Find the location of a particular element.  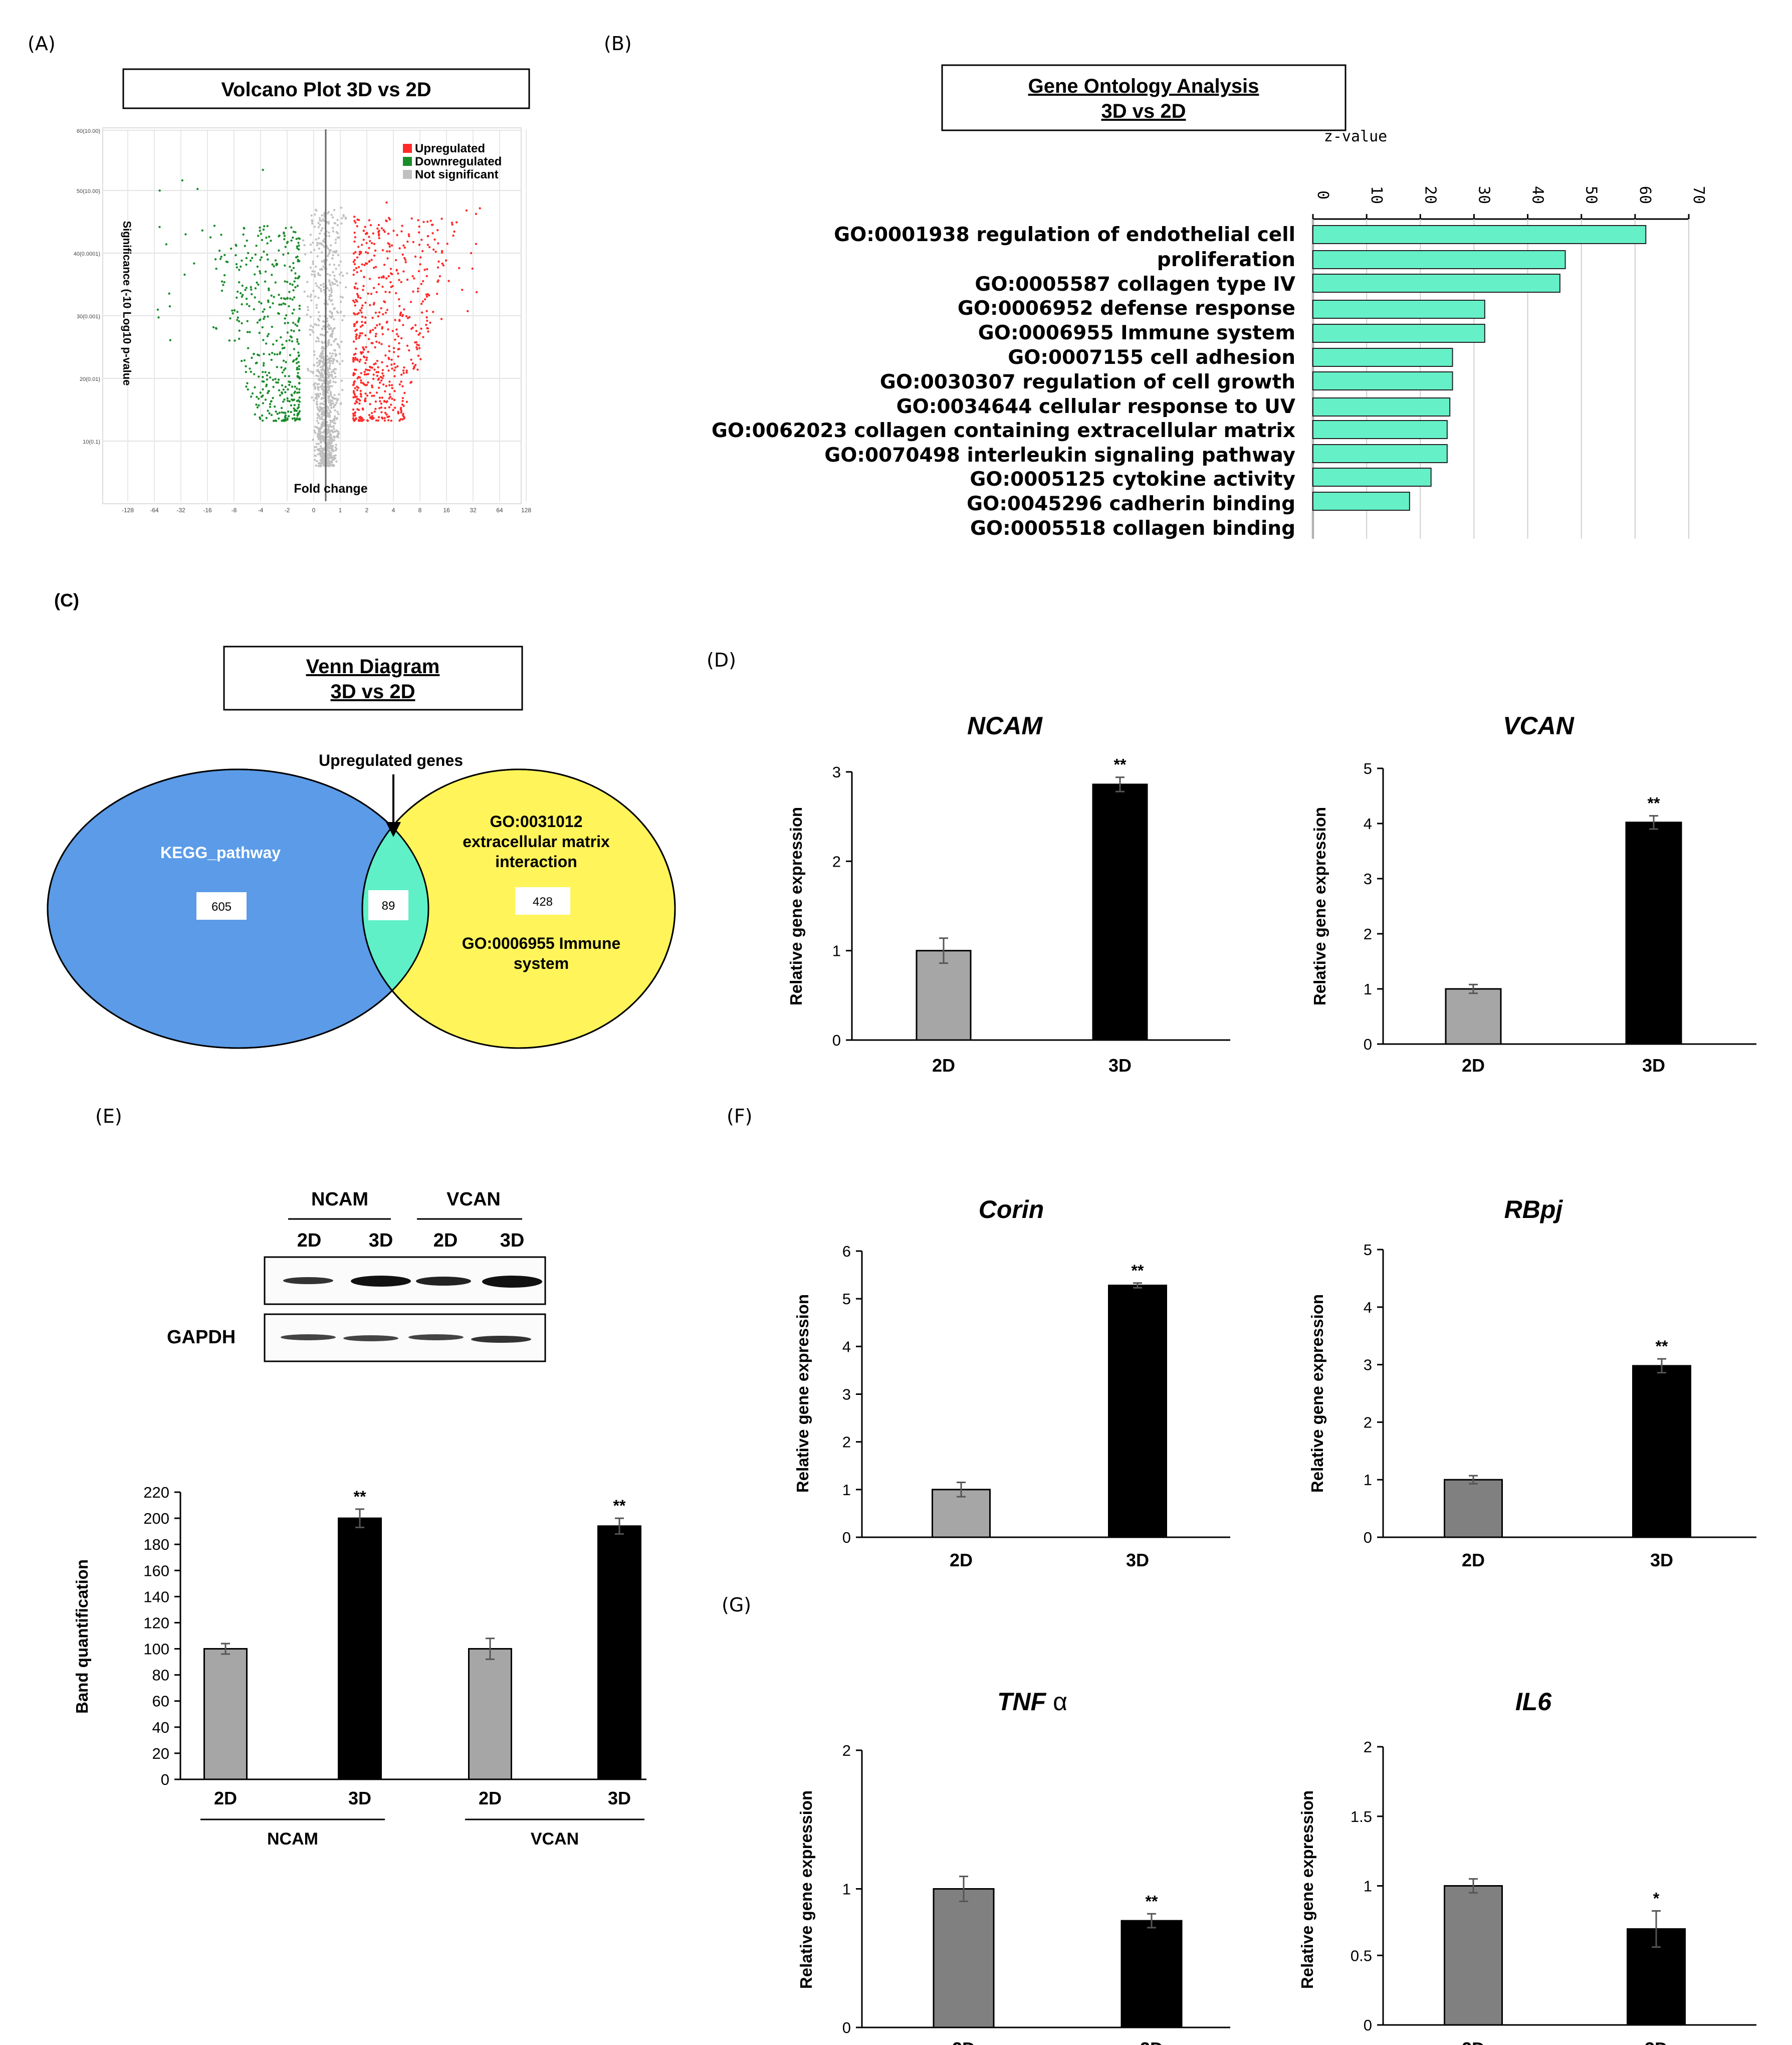

panel-letter-e: (E) is located at coordinates (108, 1116).